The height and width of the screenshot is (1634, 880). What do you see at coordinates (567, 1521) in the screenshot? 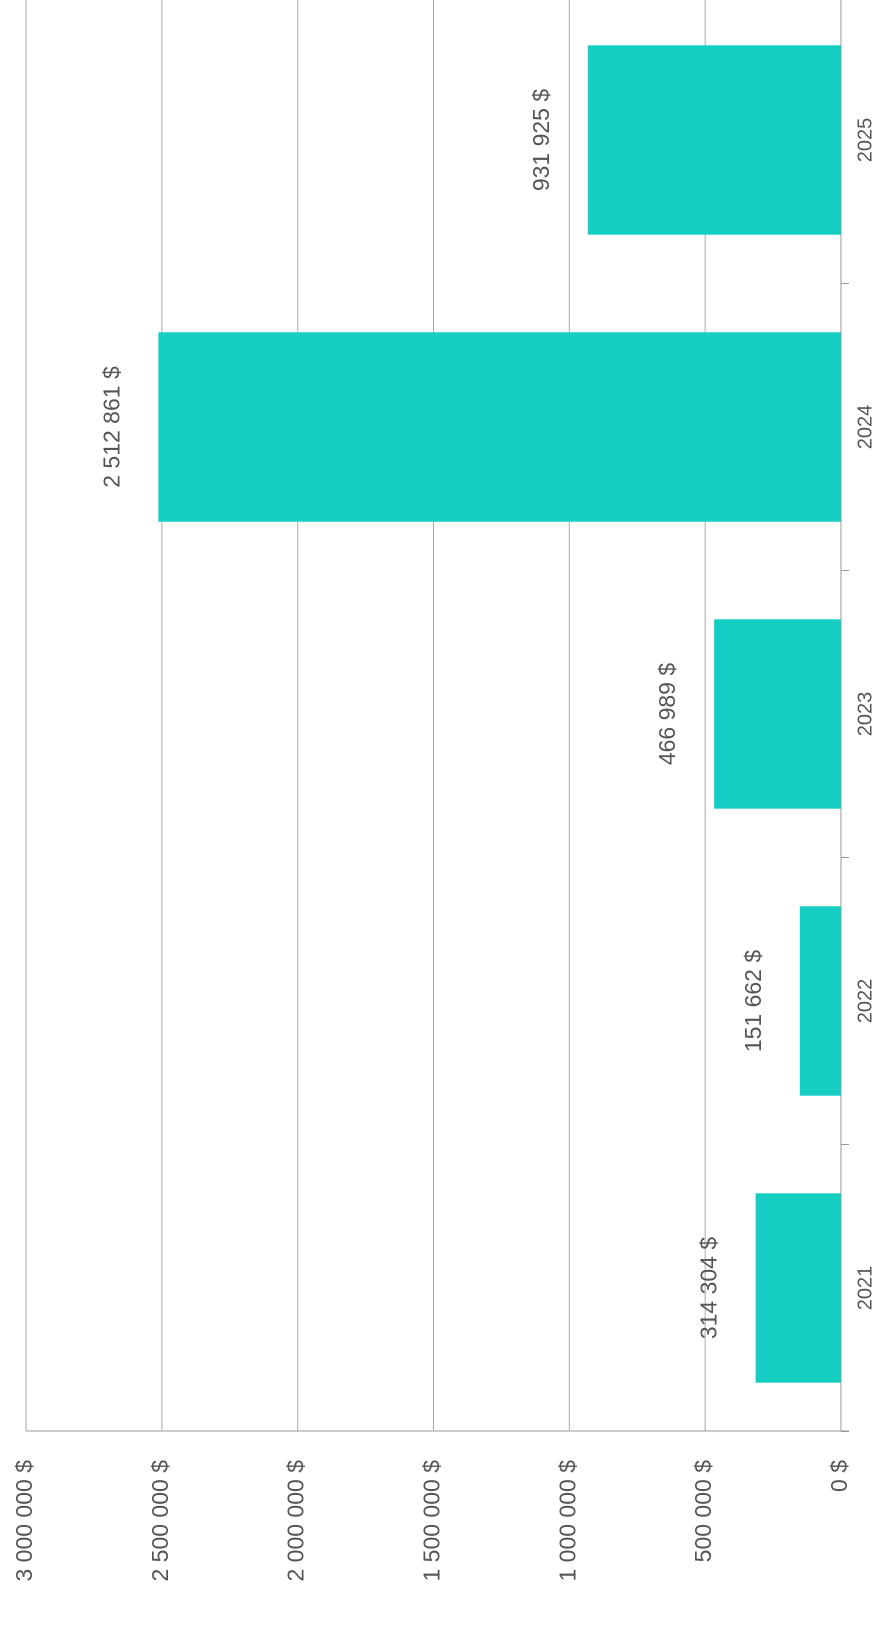
I see `y-tick-label: 1 000 000 $` at bounding box center [567, 1521].